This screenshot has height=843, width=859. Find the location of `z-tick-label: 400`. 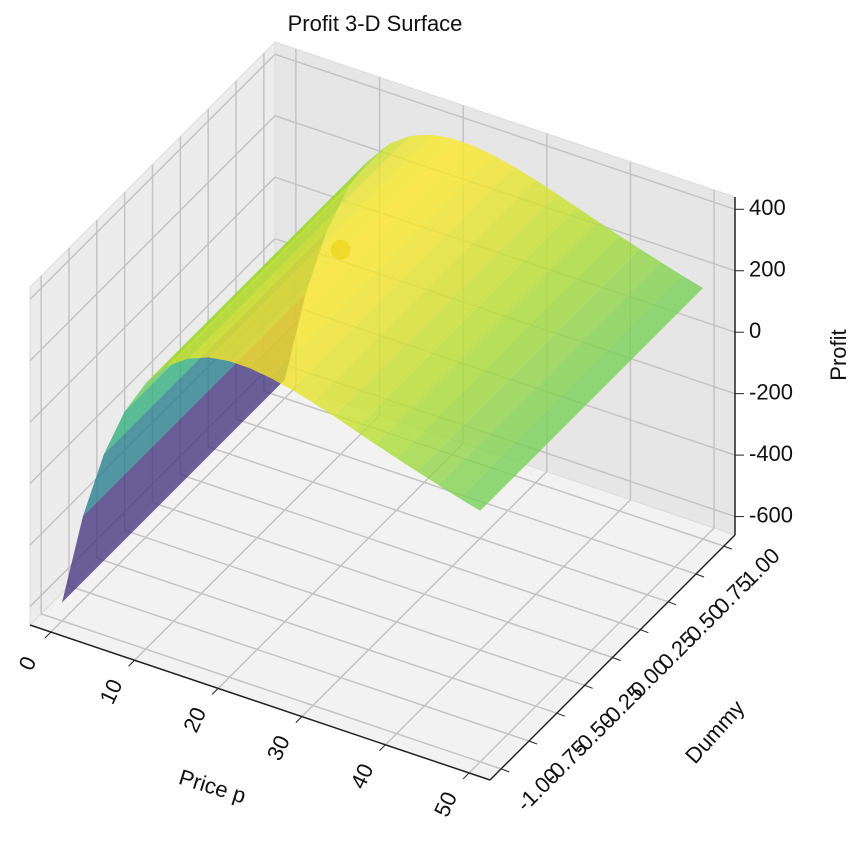

z-tick-label: 400 is located at coordinates (767, 207).